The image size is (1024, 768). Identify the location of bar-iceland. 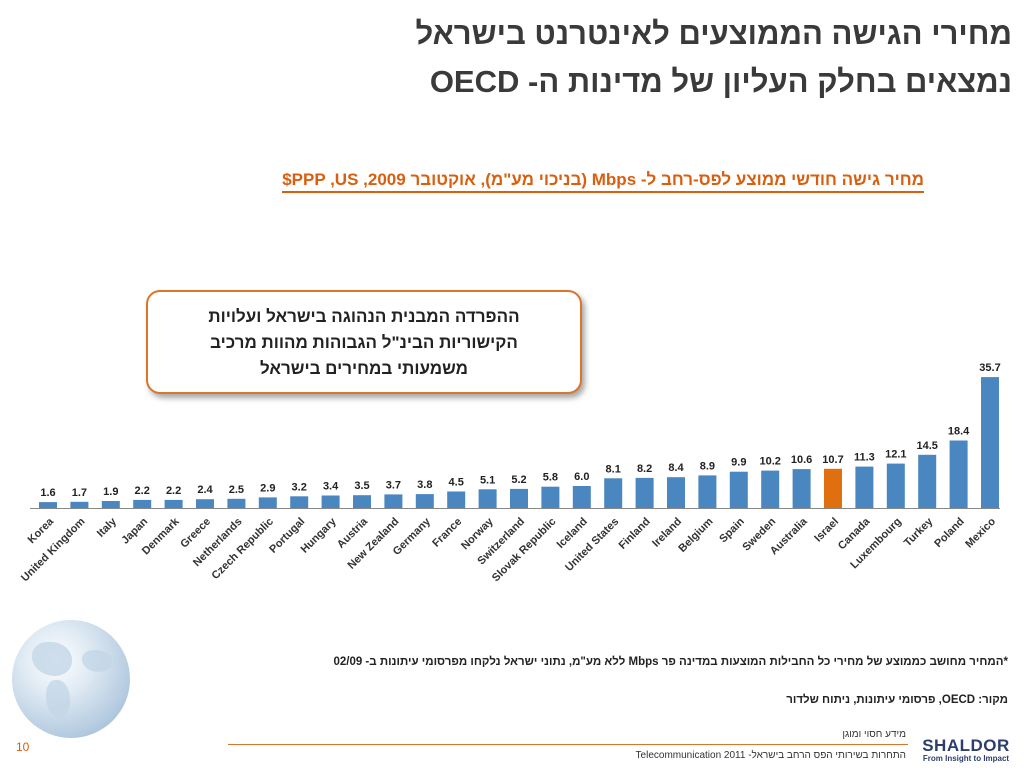
(581, 497).